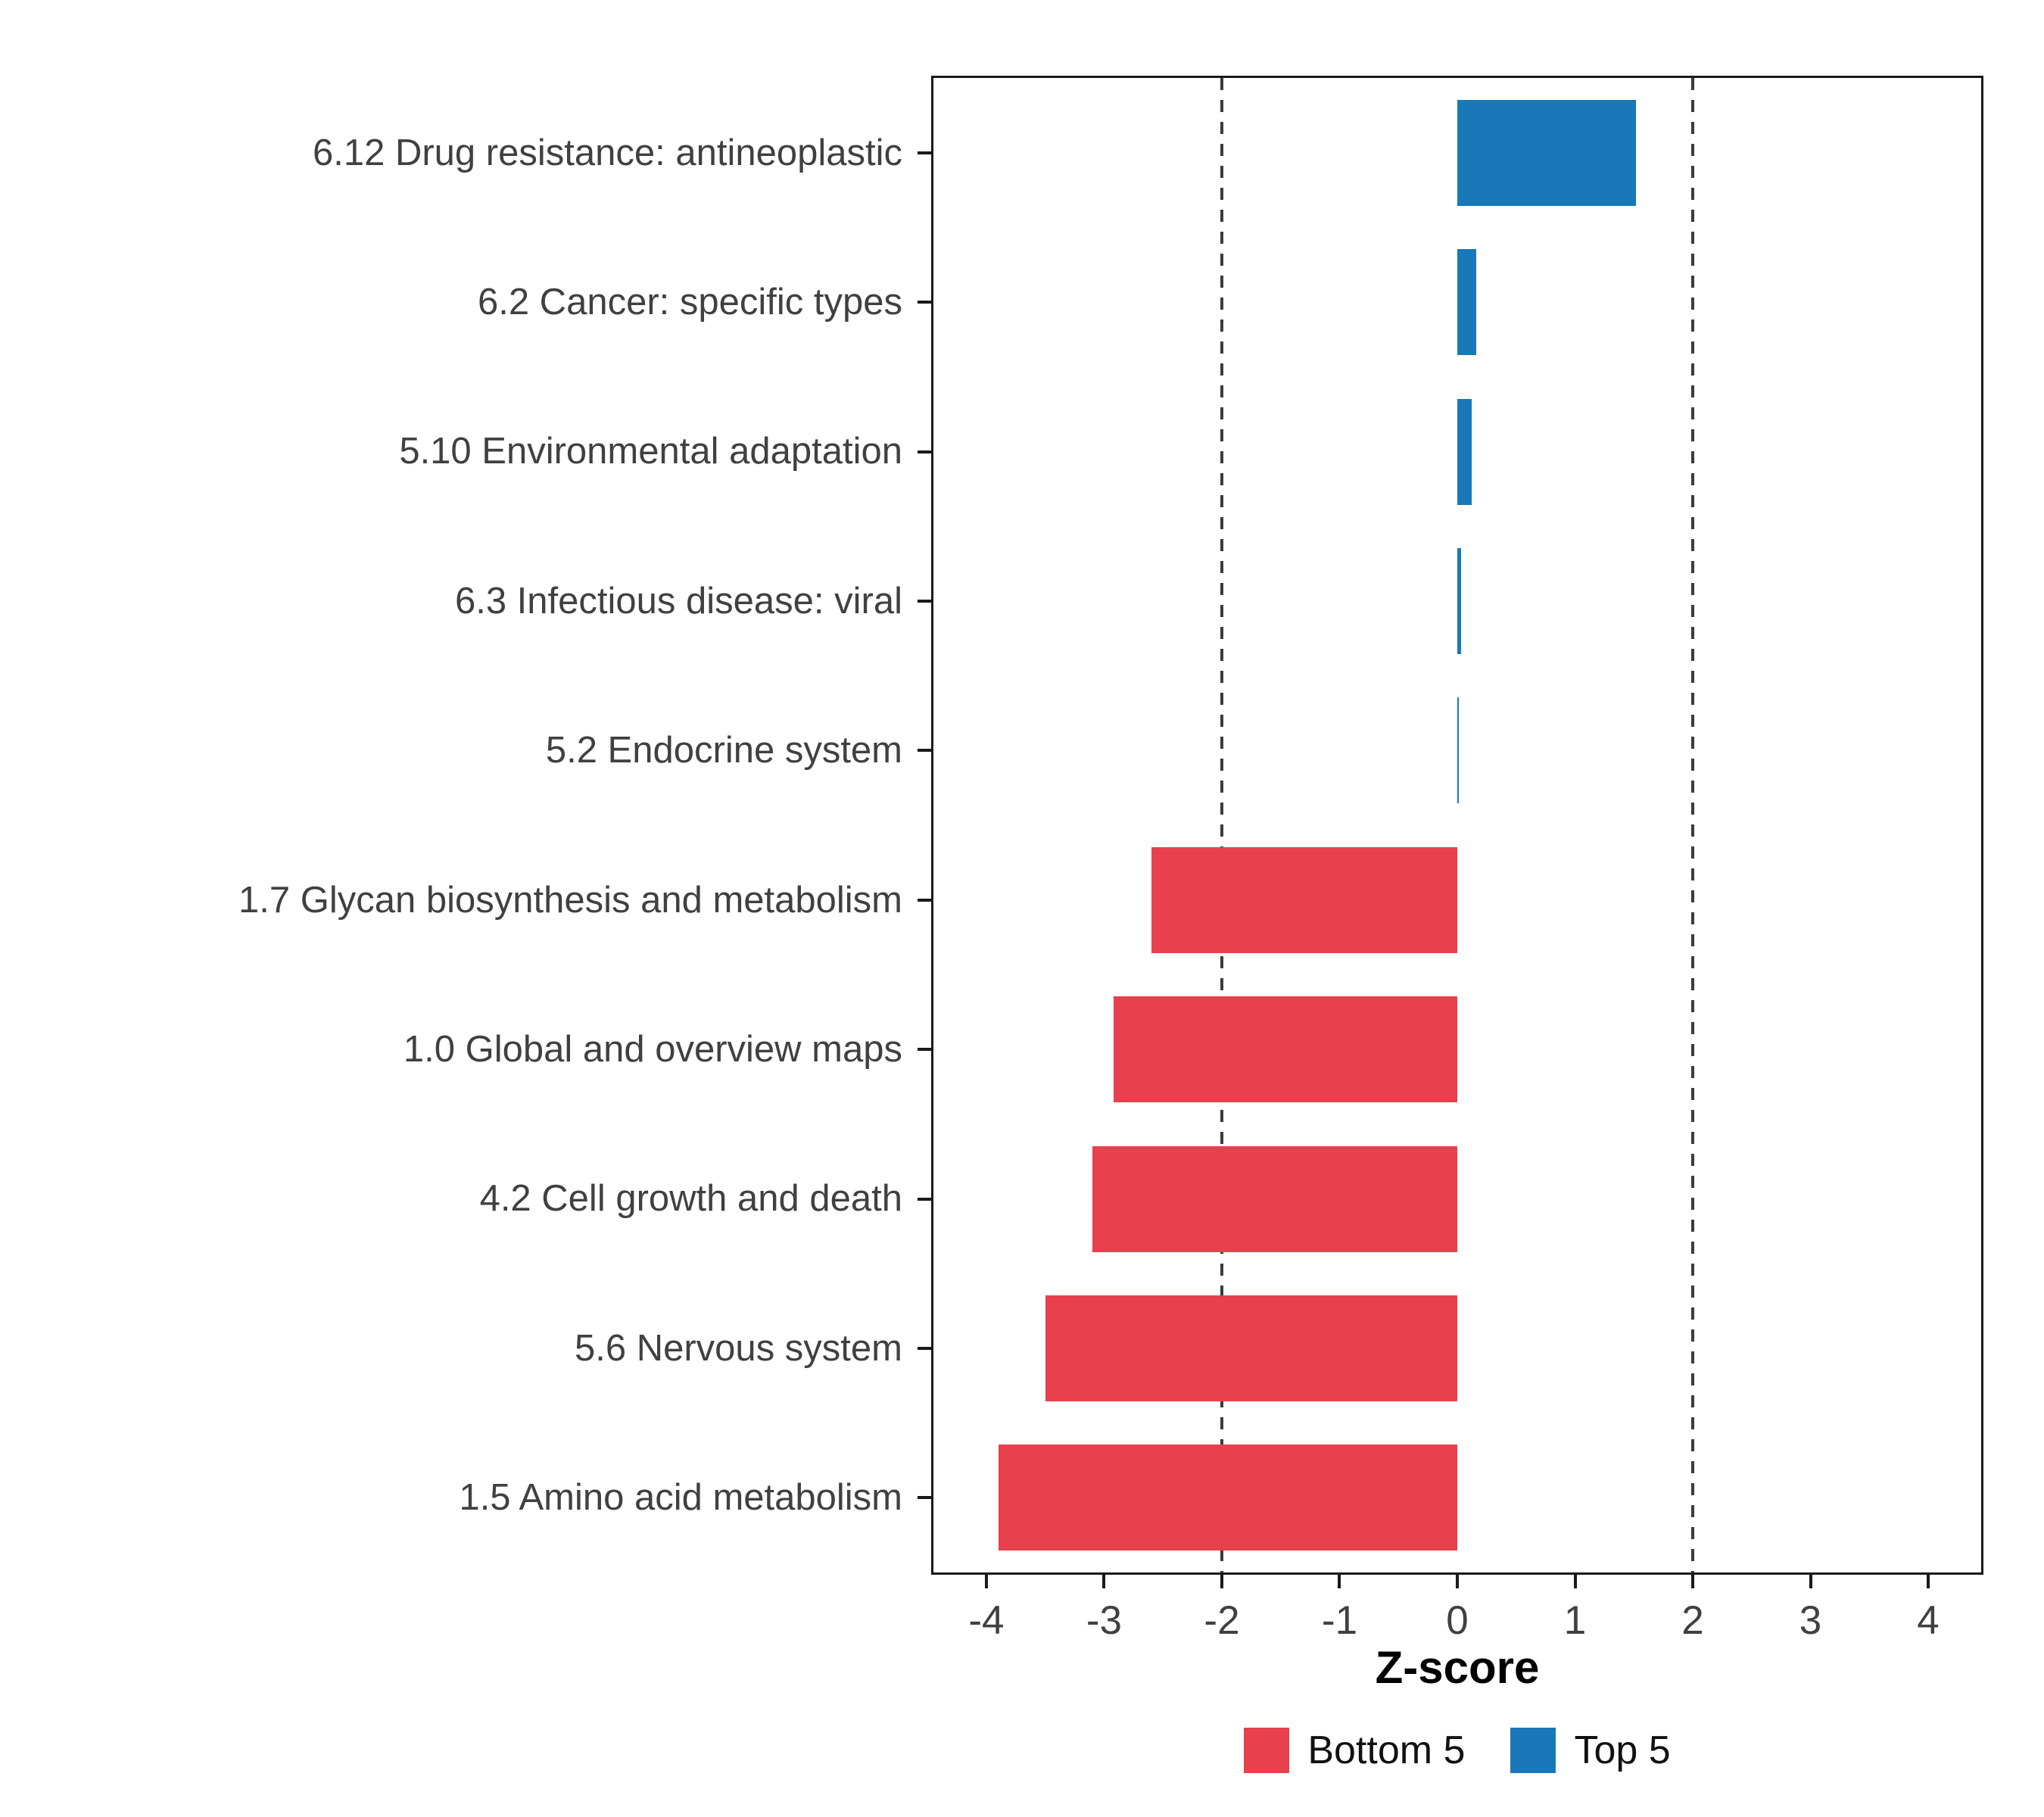  I want to click on x-tick-label: 0, so click(1457, 1620).